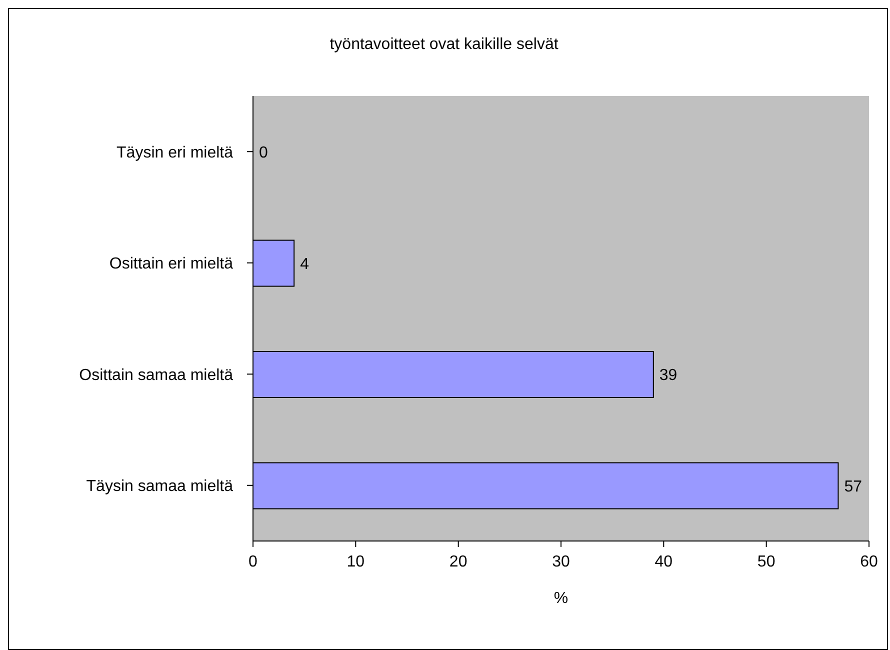 The width and height of the screenshot is (890, 650). What do you see at coordinates (668, 375) in the screenshot?
I see `data-label: 39` at bounding box center [668, 375].